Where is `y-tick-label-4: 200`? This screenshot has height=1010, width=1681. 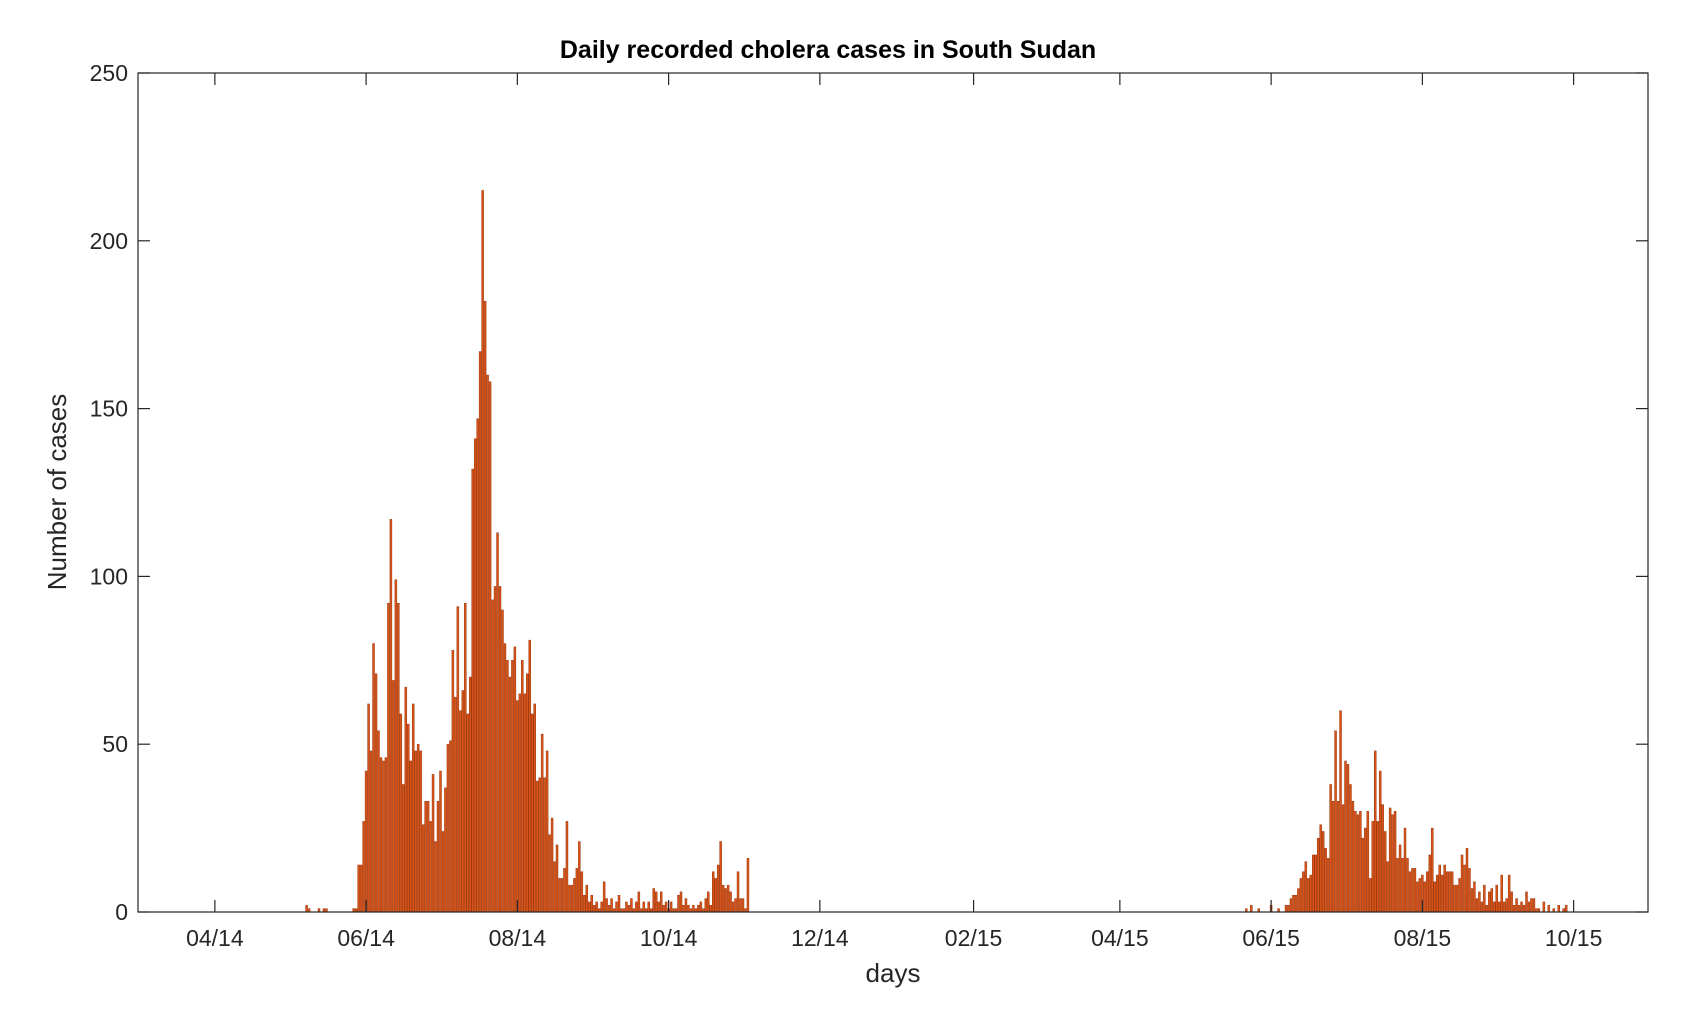
y-tick-label-4: 200 is located at coordinates (109, 241).